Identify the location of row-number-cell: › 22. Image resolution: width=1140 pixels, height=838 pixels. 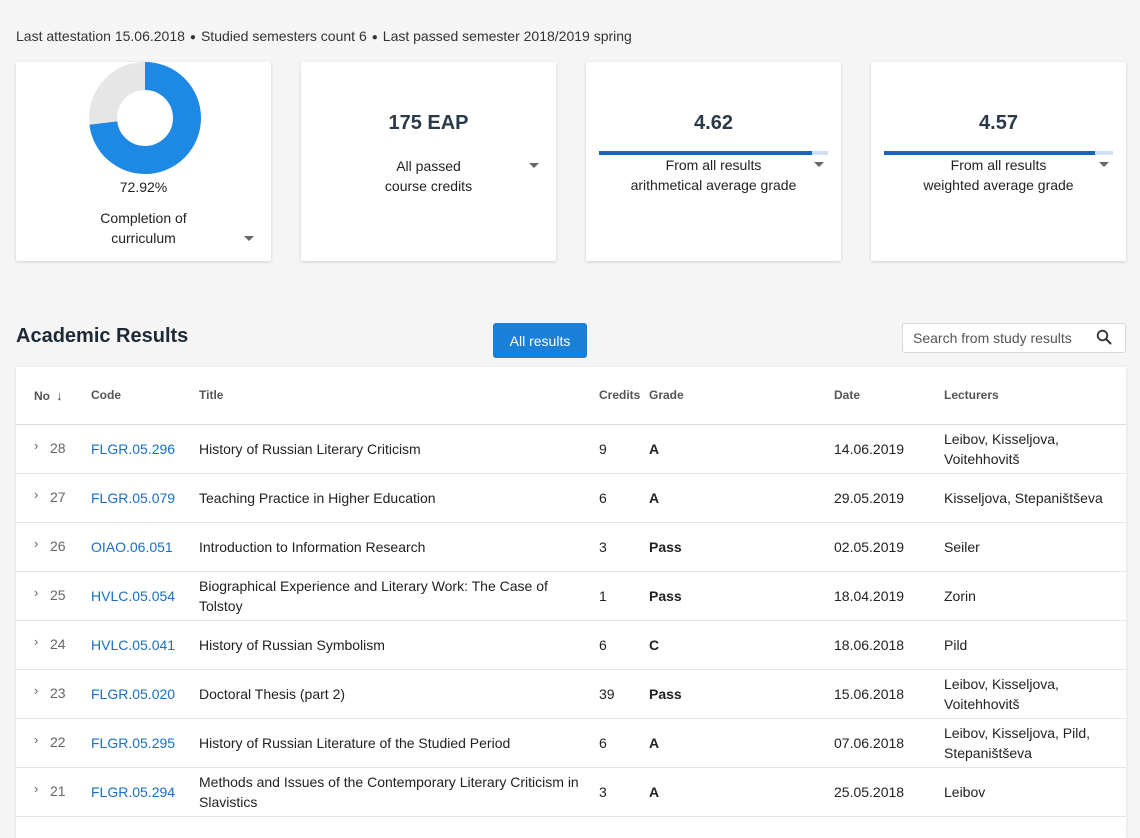
(52, 743).